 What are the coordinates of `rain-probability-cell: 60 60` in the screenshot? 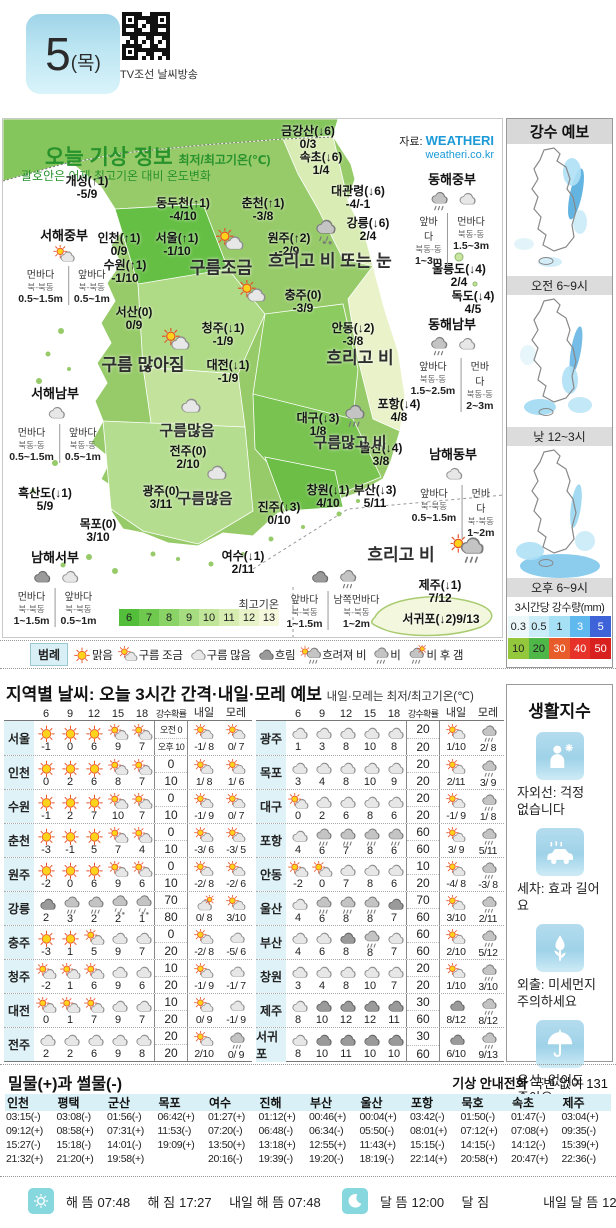 It's located at (423, 942).